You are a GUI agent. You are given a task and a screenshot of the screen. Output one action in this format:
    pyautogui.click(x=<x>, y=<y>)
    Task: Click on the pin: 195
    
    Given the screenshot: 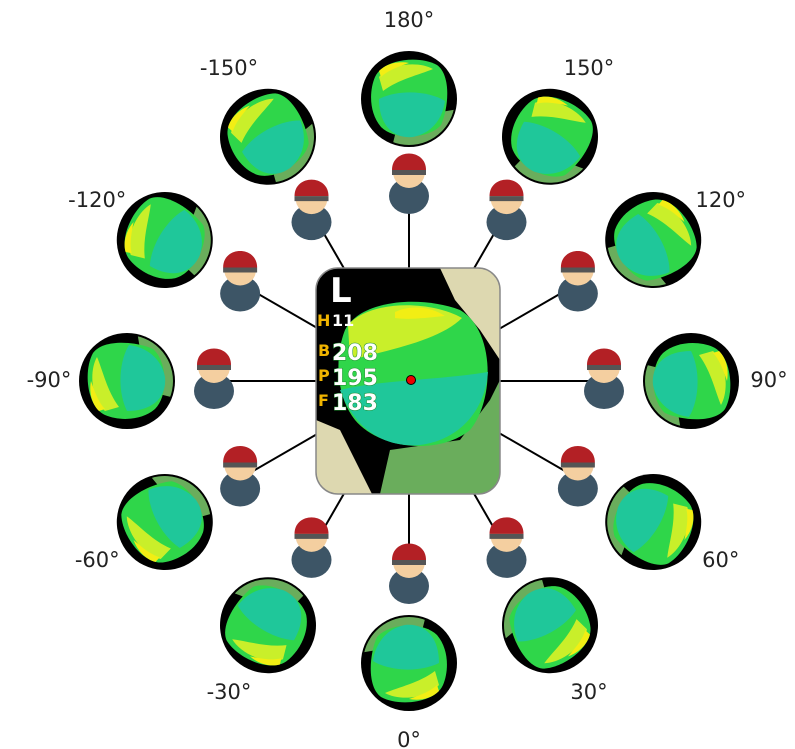 What is the action you would take?
    pyautogui.click(x=355, y=378)
    